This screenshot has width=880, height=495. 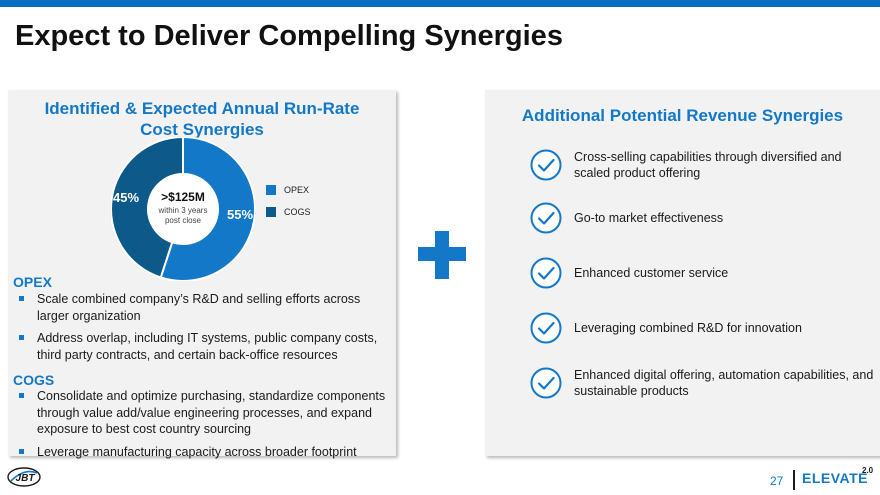 I want to click on jbt-logo-text: JBT, so click(x=26, y=478).